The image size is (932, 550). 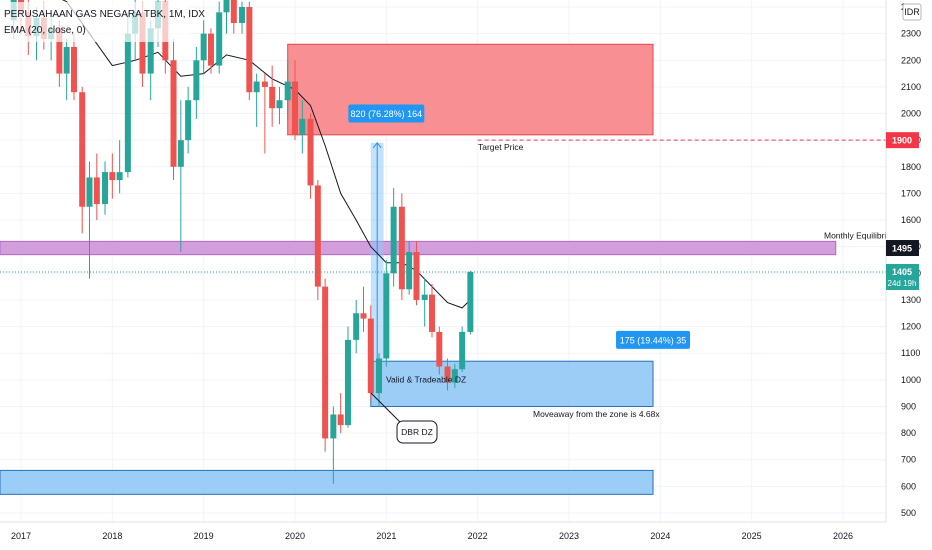 What do you see at coordinates (112, 536) in the screenshot?
I see `time-tick-label: 2018` at bounding box center [112, 536].